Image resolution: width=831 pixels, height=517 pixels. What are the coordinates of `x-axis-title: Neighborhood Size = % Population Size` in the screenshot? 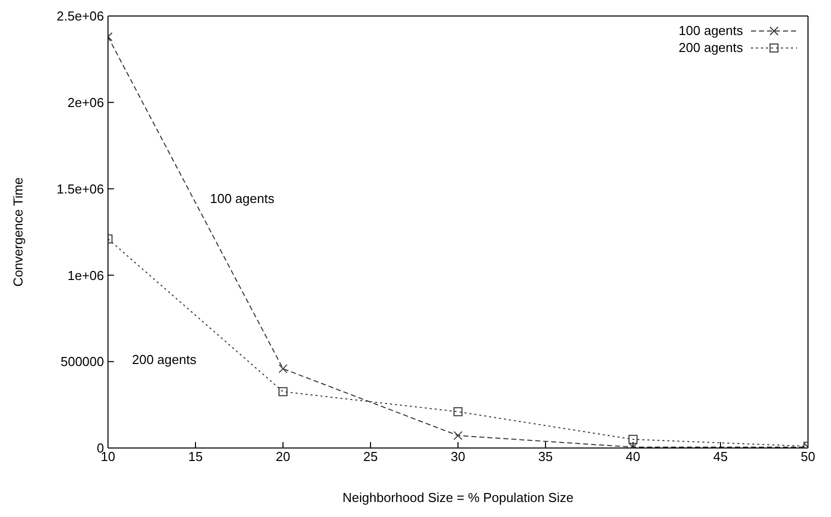 It's located at (458, 497).